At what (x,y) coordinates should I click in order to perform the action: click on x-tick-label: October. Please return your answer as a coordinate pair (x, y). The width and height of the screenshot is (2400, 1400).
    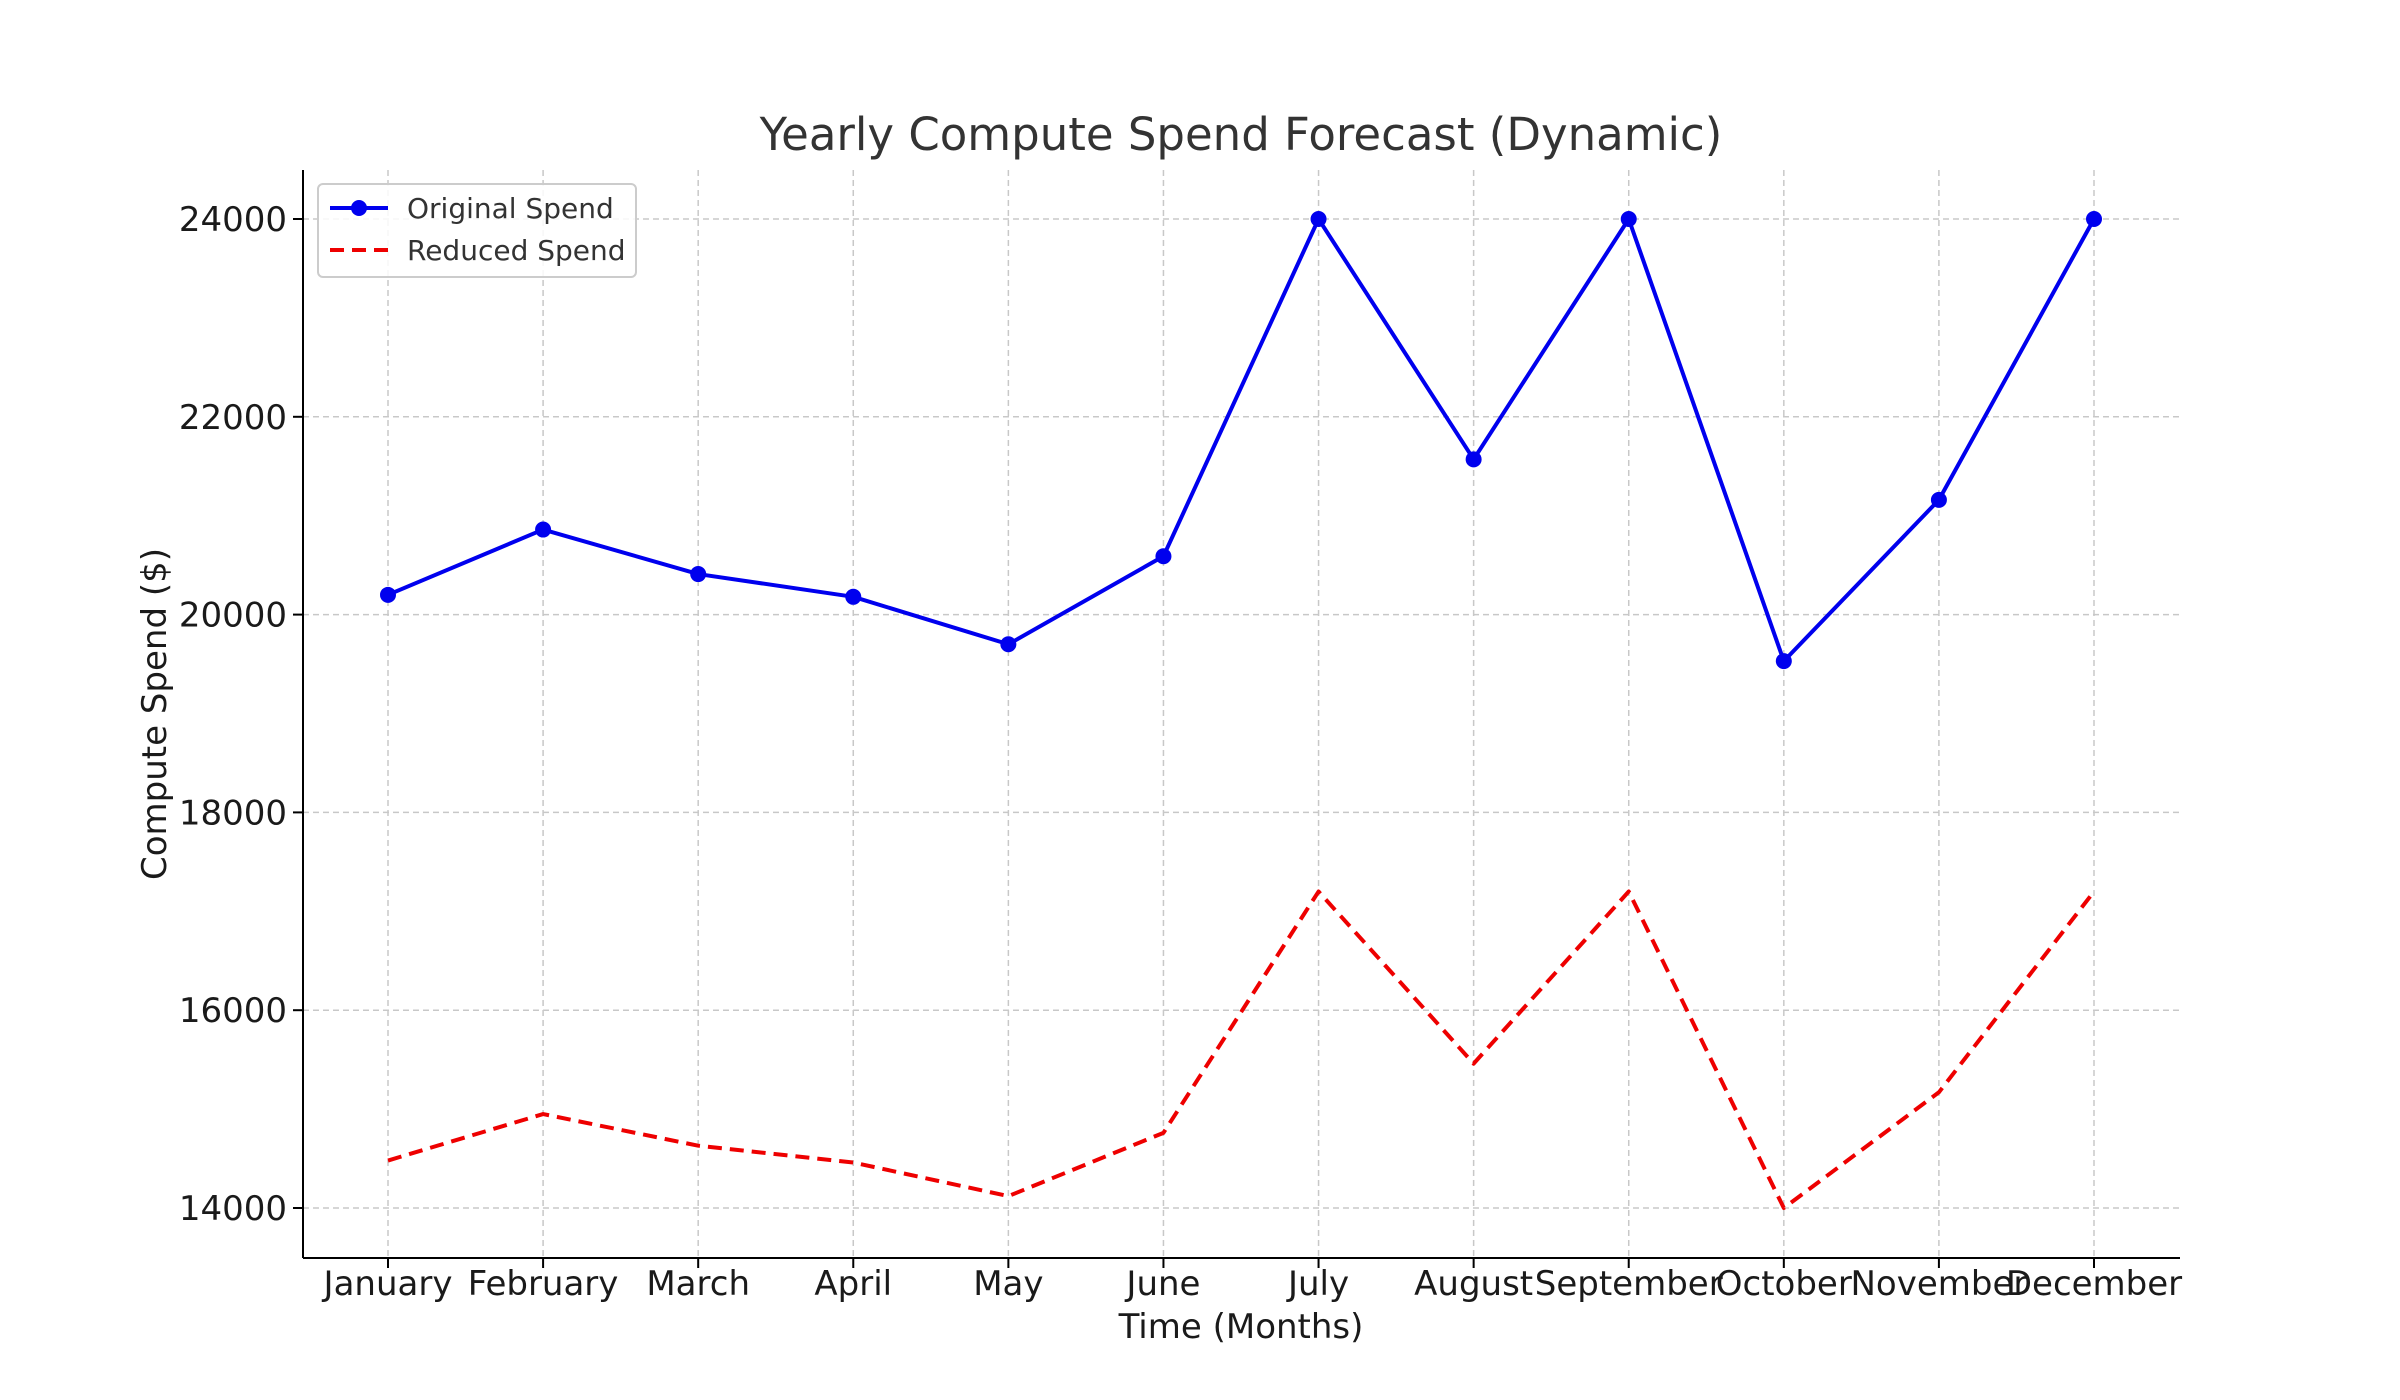
    Looking at the image, I should click on (1784, 1284).